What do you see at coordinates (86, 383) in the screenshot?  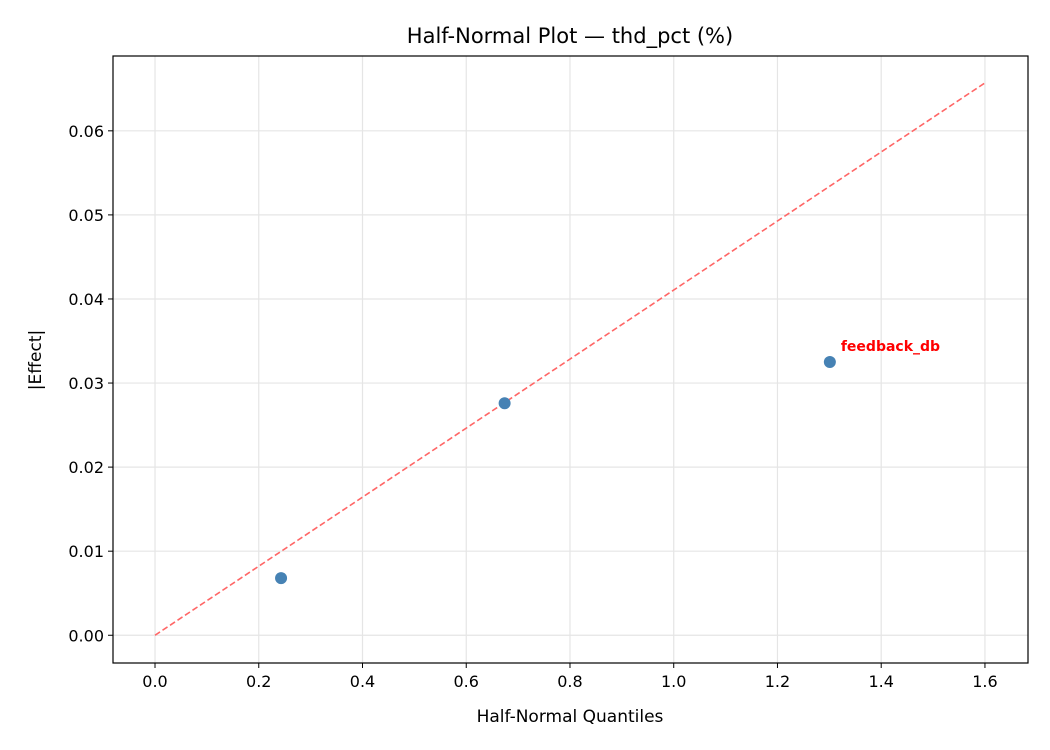 I see `y-tick-label: 0.03` at bounding box center [86, 383].